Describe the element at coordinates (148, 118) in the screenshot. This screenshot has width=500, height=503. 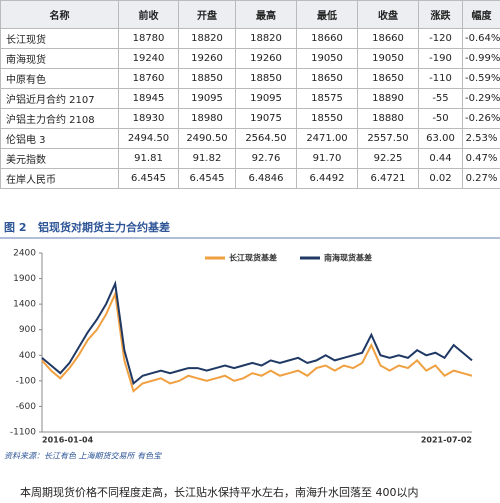
I see `table-cell: 18930` at that location.